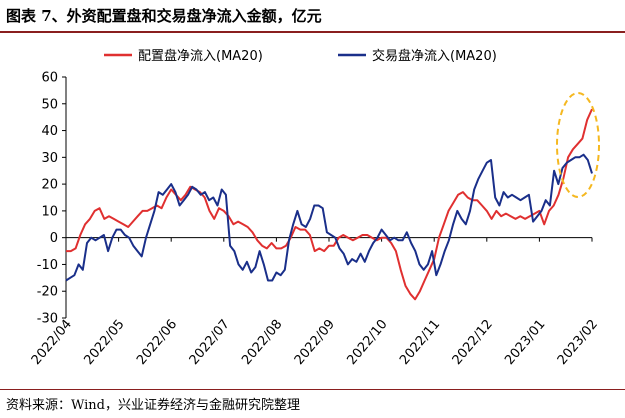 The height and width of the screenshot is (418, 625). Describe the element at coordinates (473, 342) in the screenshot. I see `x-tick-label: 2022/12` at that location.